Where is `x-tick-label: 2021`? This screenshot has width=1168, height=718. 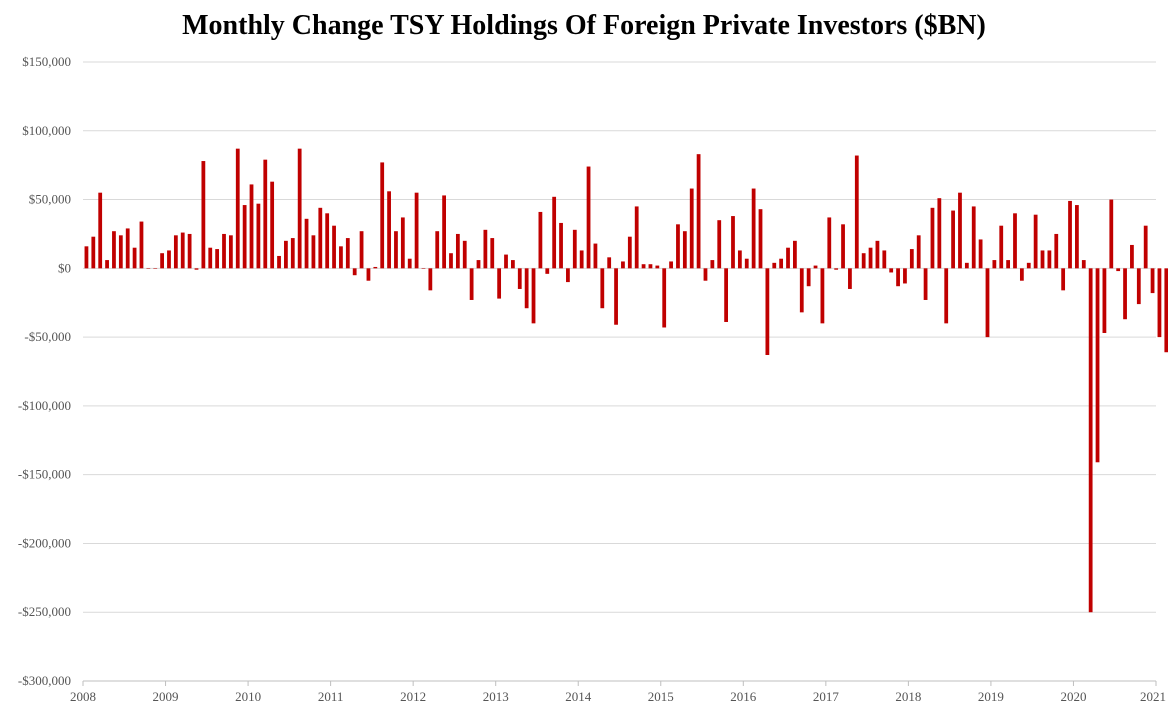
x-tick-label: 2021 is located at coordinates (1153, 696).